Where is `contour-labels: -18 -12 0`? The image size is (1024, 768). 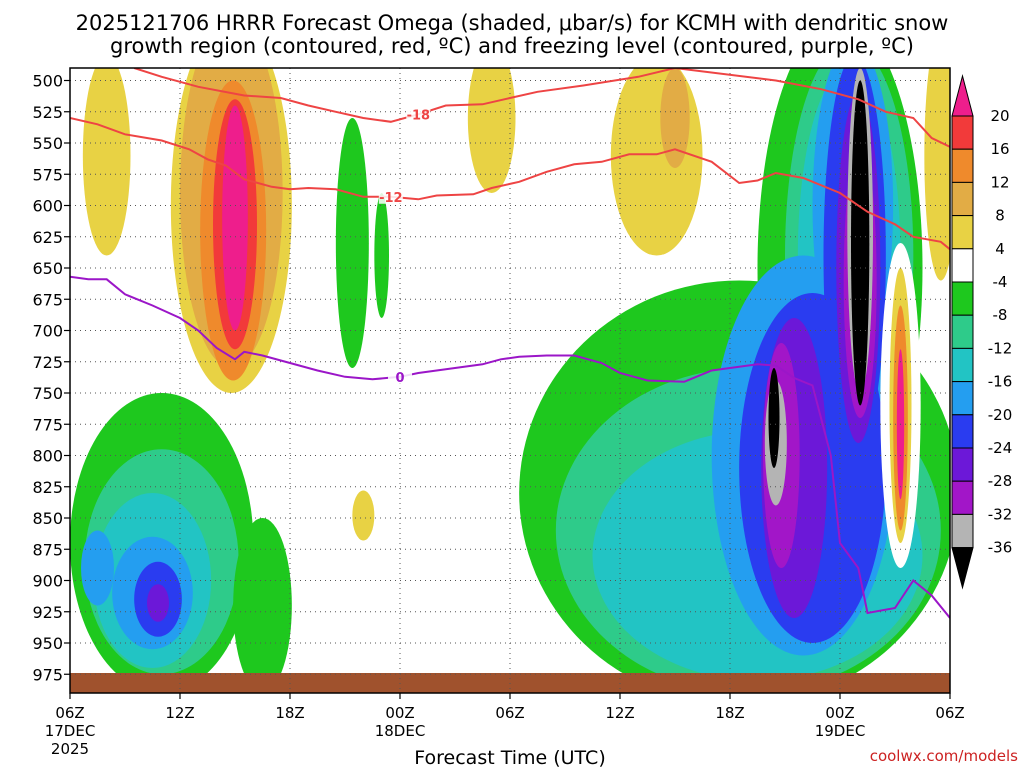
contour-labels: -18 -12 0 is located at coordinates (404, 246).